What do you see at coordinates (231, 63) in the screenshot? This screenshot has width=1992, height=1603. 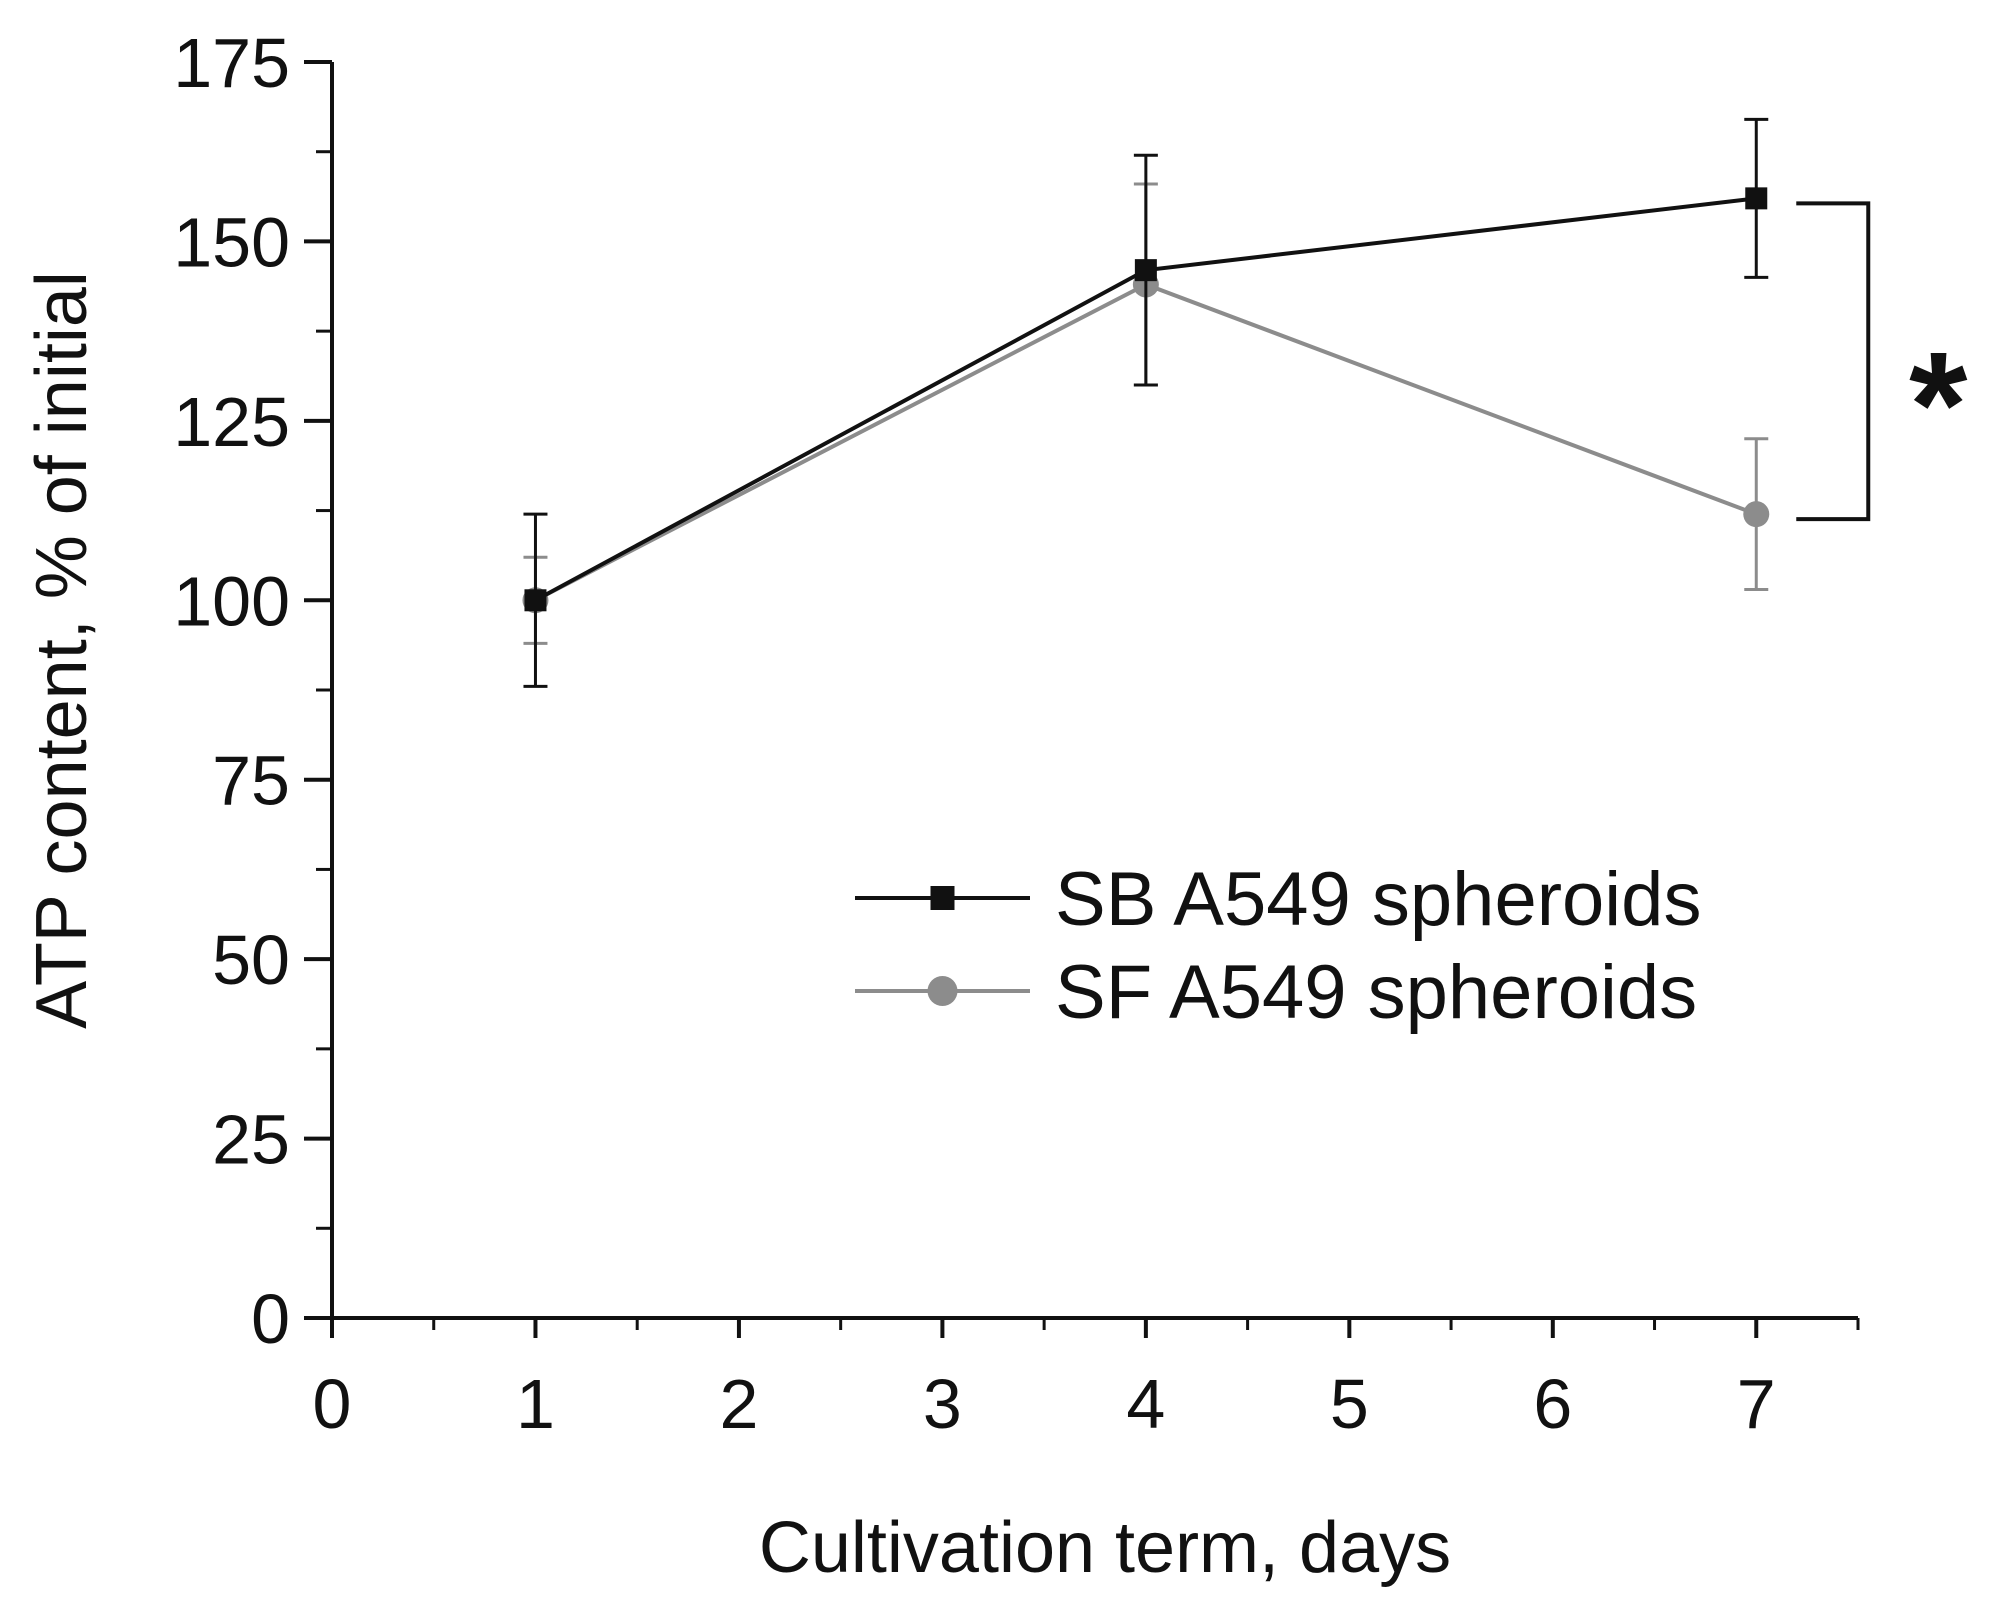 I see `y-tick-label: 175` at bounding box center [231, 63].